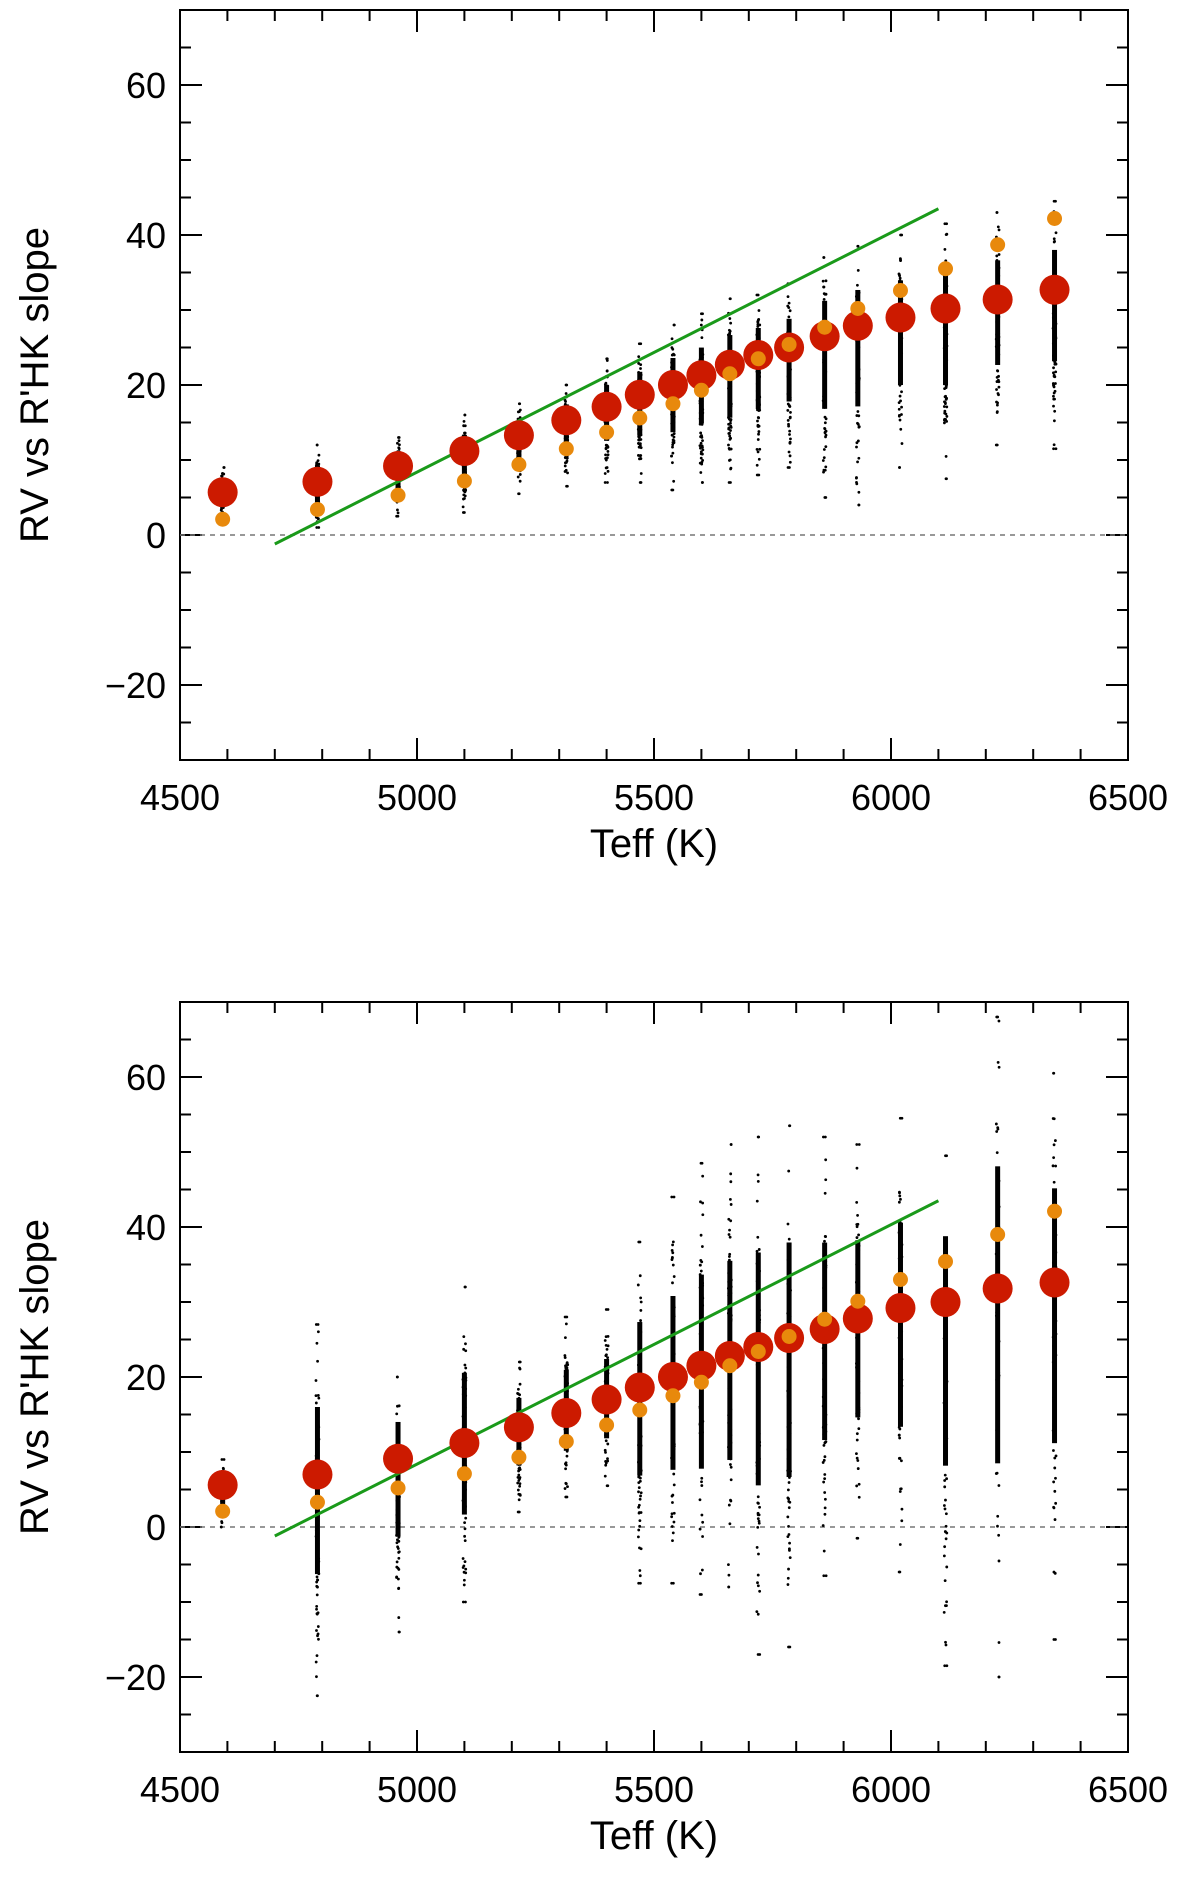  I want to click on y-tick-label: 0, so click(156, 535).